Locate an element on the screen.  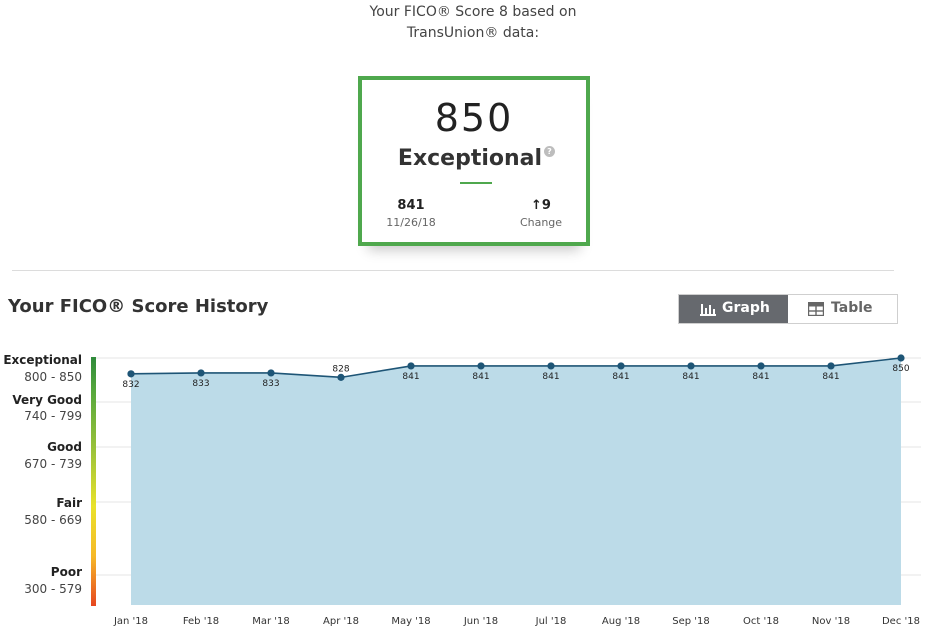
previous-score-date: 11/26/18 is located at coordinates (411, 222).